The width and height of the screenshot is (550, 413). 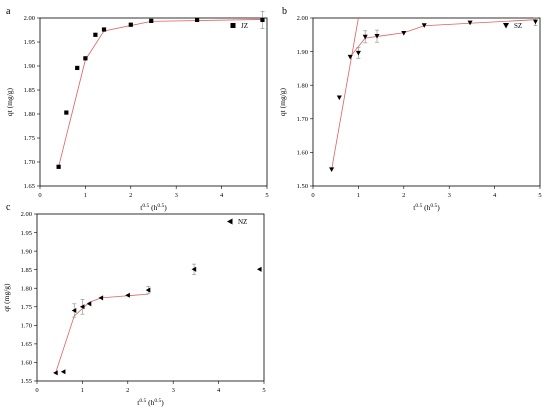 I want to click on panel-label: b, so click(x=284, y=11).